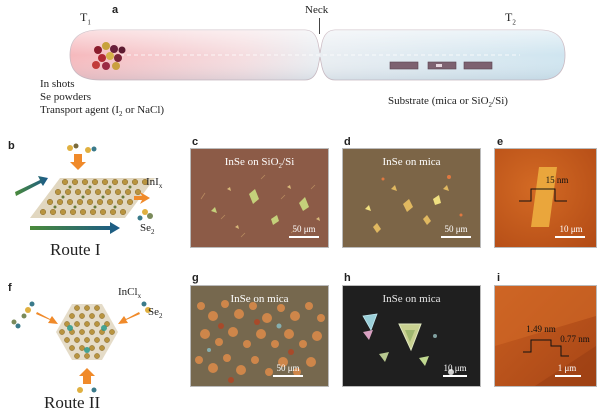 This screenshot has width=600, height=413. I want to click on panel-label-d: d, so click(347, 142).